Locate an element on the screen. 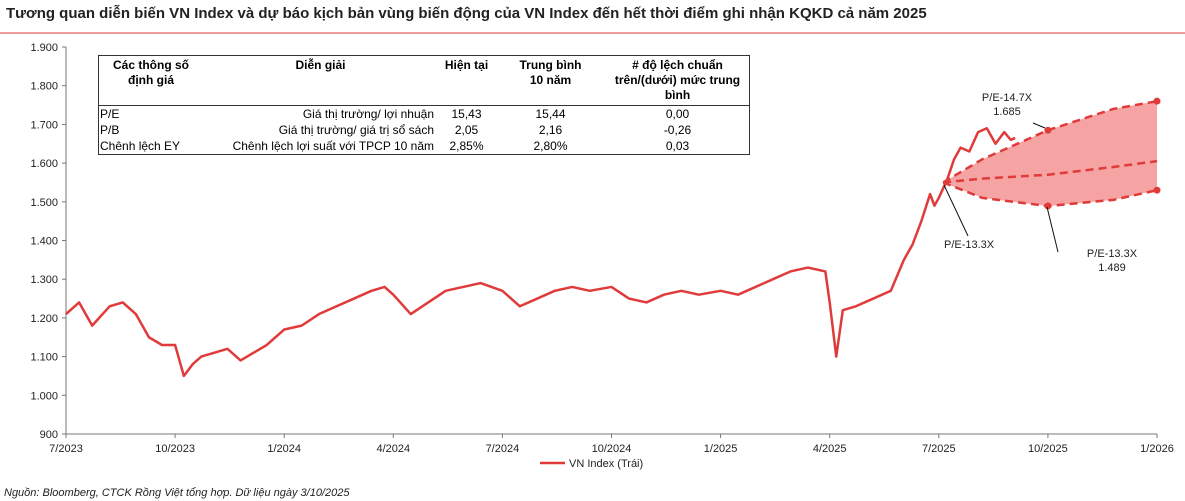 The width and height of the screenshot is (1185, 501). table-cell: 2,05 is located at coordinates (466, 130).